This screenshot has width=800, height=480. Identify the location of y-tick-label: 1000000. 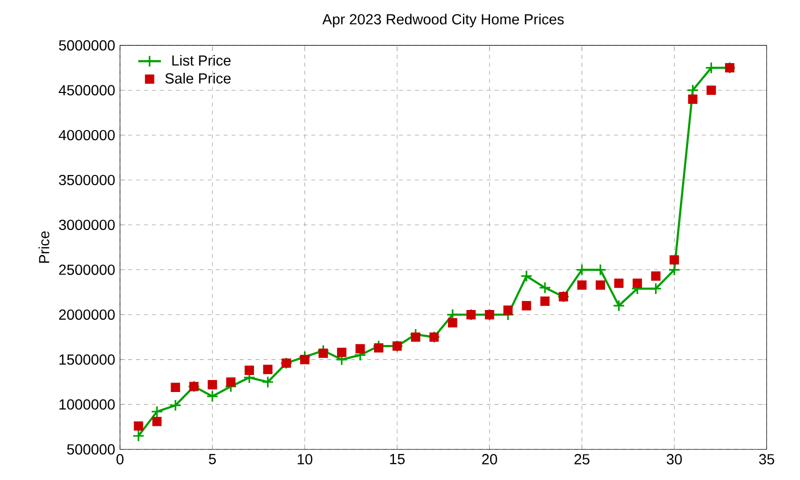
(87, 404).